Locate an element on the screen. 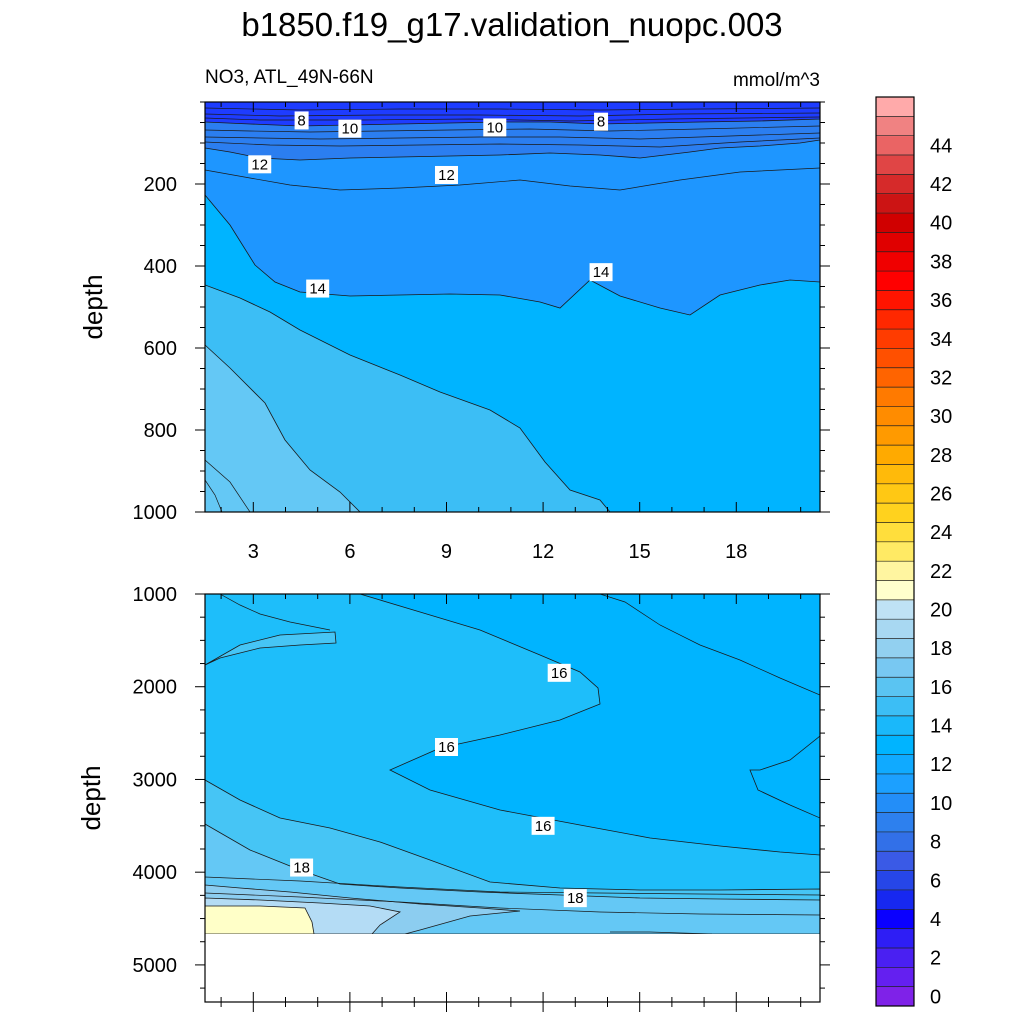 The width and height of the screenshot is (1024, 1024). colorbar-label: 8 is located at coordinates (935, 843).